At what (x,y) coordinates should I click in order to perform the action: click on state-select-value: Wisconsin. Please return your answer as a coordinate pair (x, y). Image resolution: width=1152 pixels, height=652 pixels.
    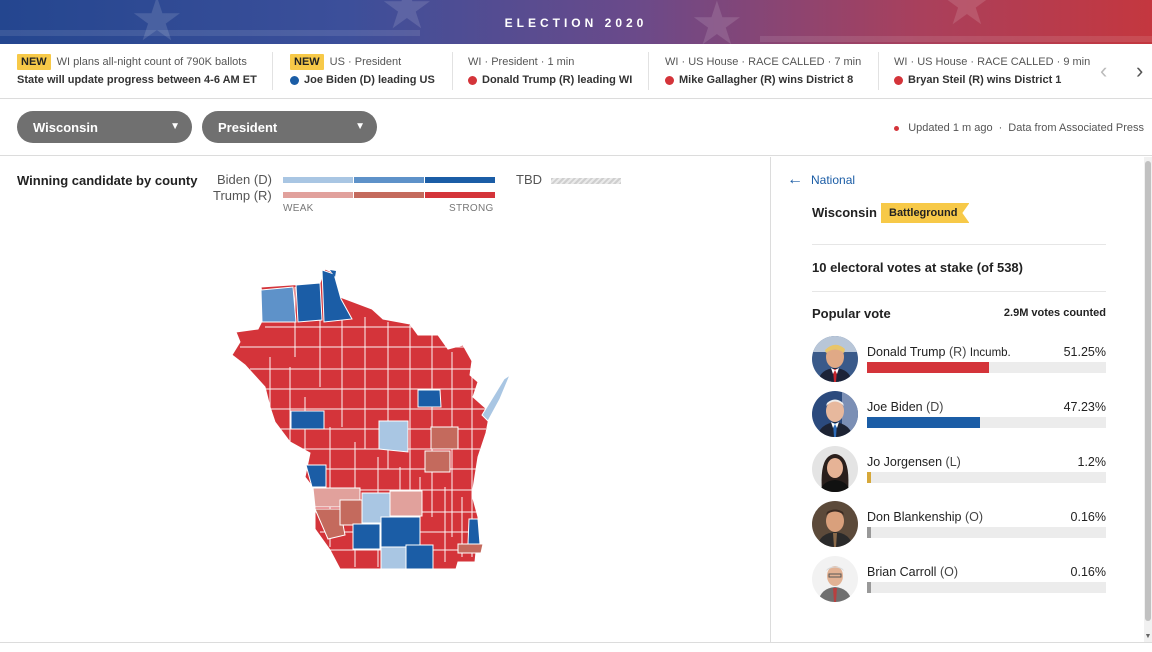
    Looking at the image, I should click on (65, 127).